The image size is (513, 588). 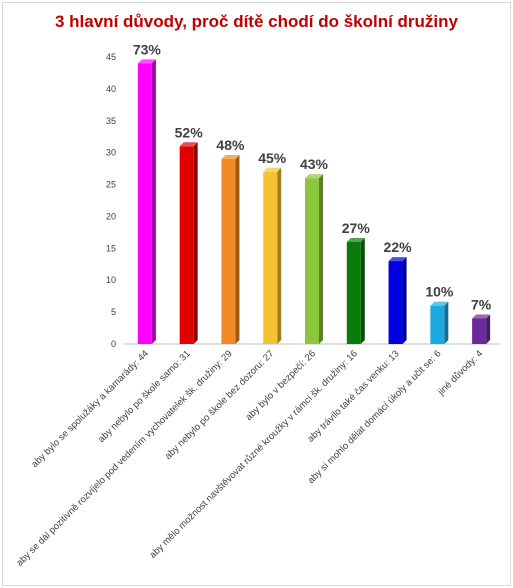 What do you see at coordinates (481, 304) in the screenshot?
I see `data-label: 7%` at bounding box center [481, 304].